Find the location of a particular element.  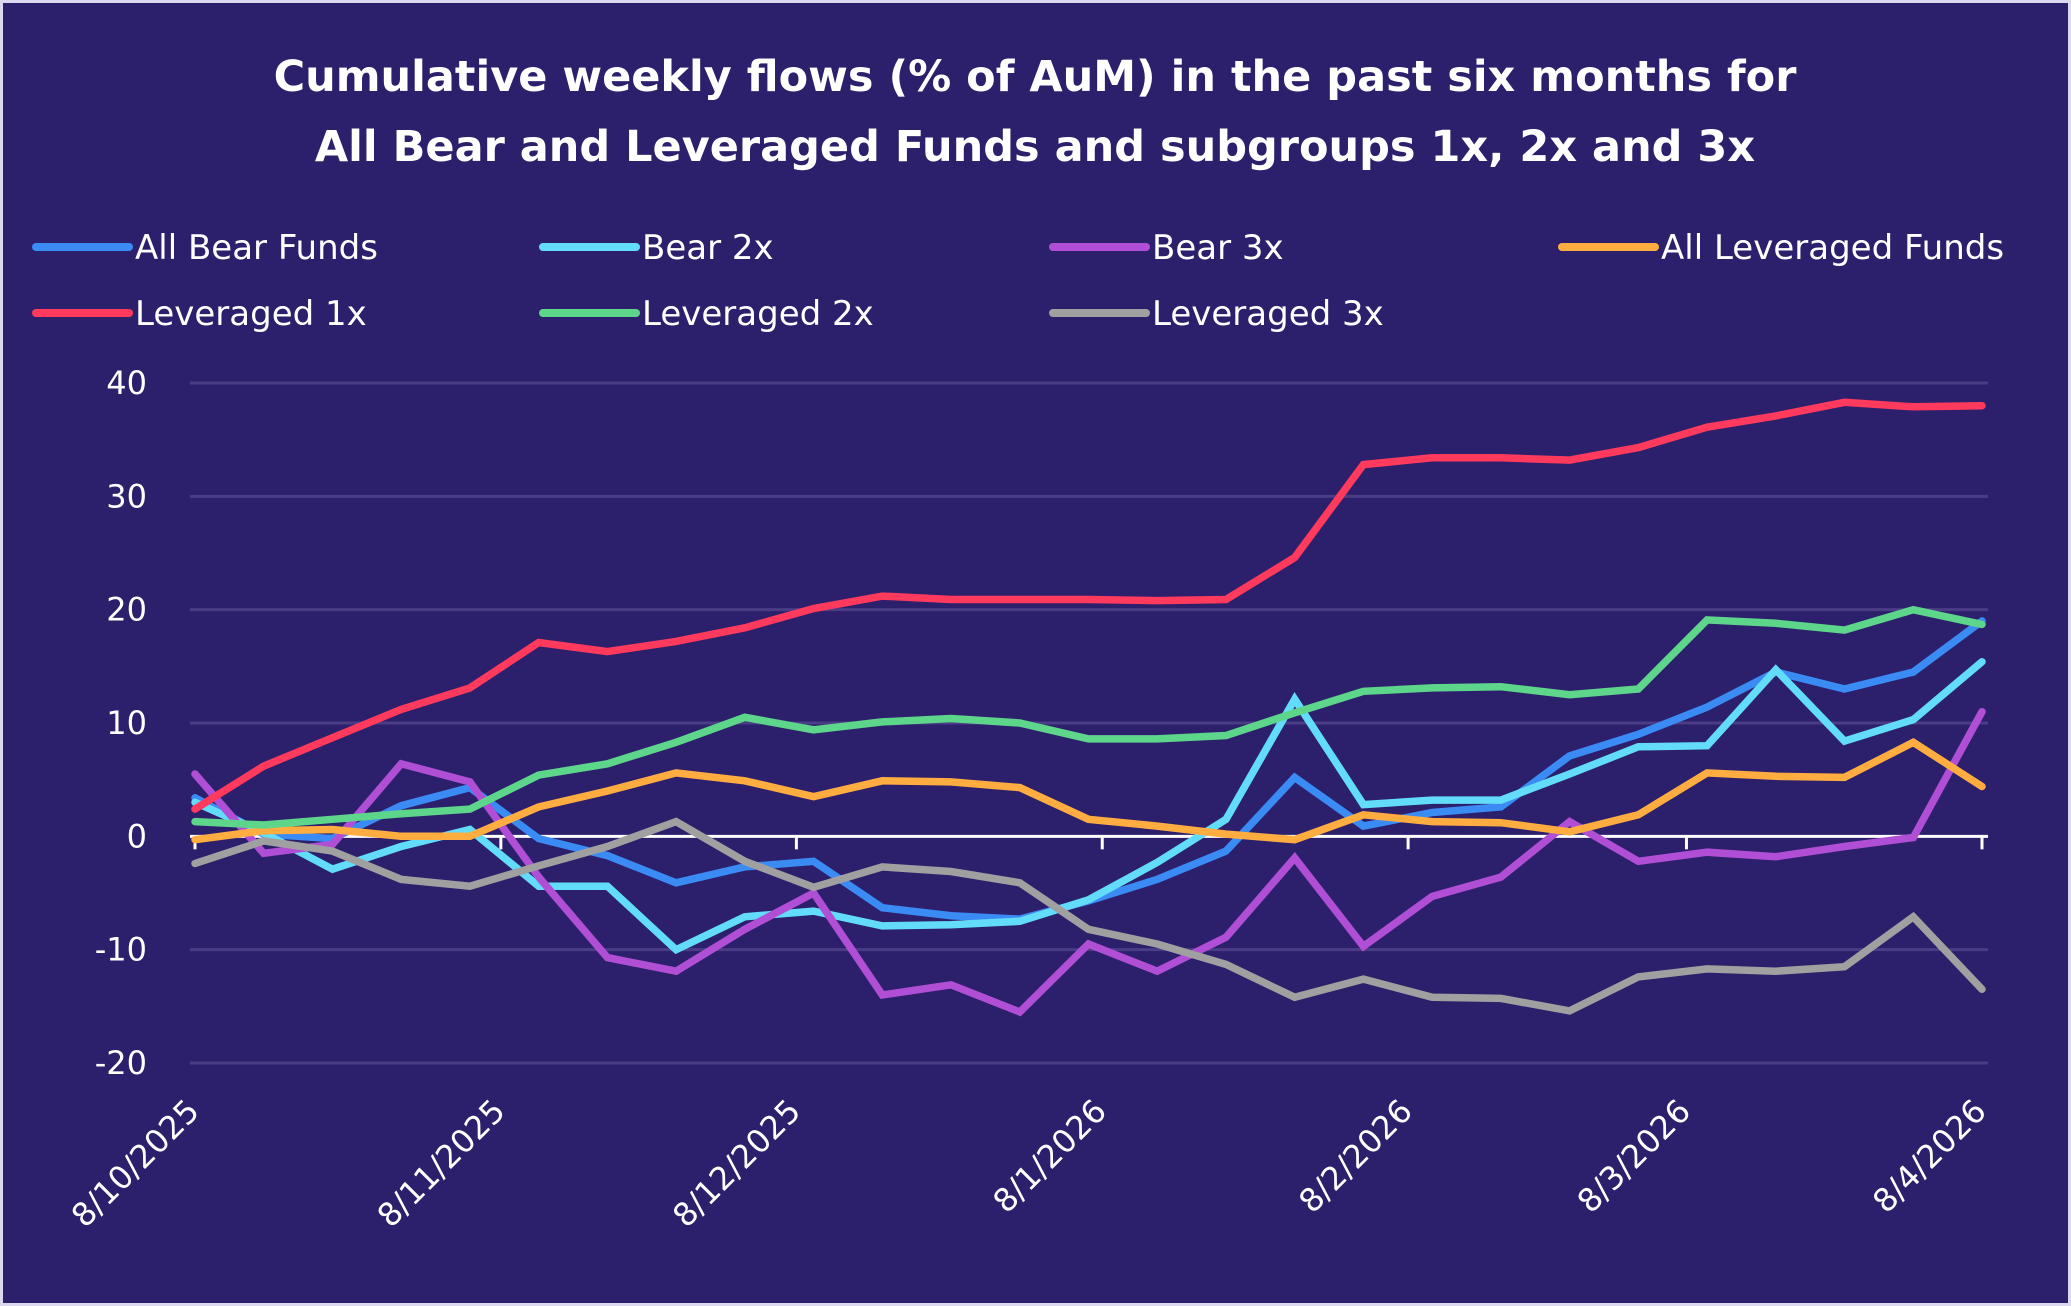

x-tick-label: 8/11/2025 is located at coordinates (441, 1163).